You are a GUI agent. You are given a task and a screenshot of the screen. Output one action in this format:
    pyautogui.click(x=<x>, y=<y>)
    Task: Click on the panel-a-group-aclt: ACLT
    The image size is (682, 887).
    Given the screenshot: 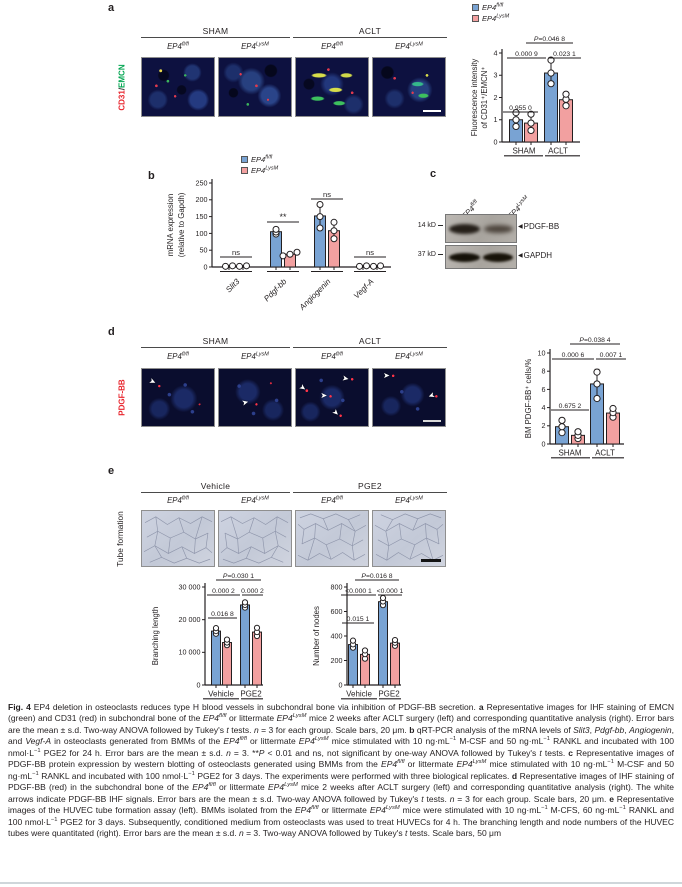 What is the action you would take?
    pyautogui.click(x=370, y=32)
    